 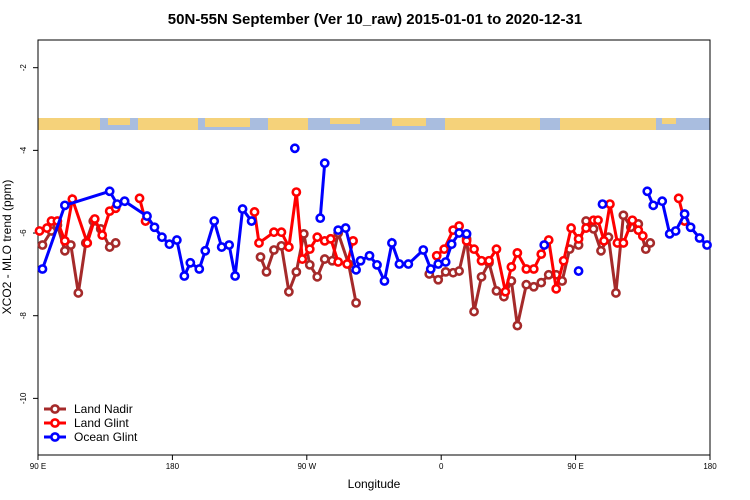 I want to click on x-axis-label: Longitude, so click(x=374, y=484).